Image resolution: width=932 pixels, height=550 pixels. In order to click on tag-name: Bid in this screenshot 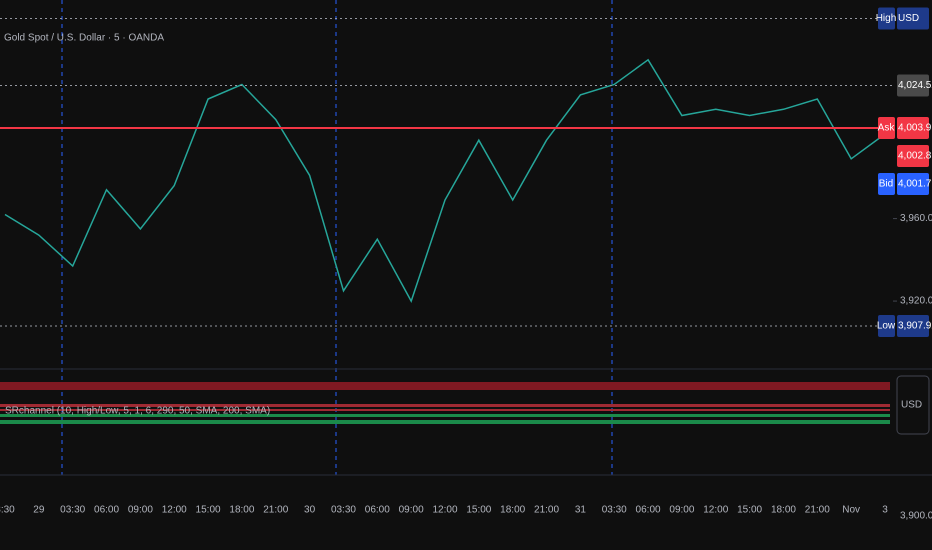, I will do `click(886, 184)`.